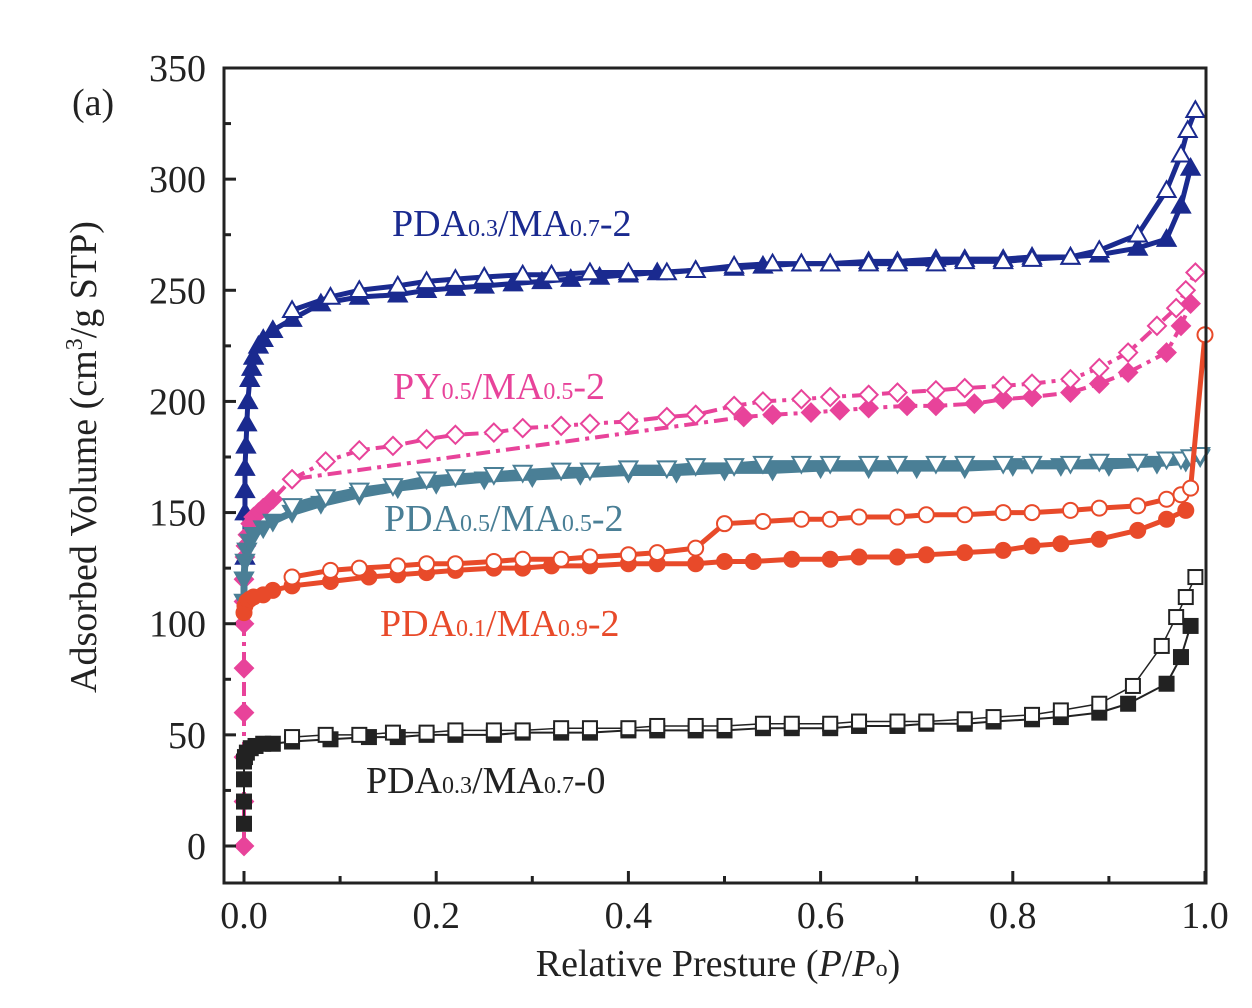  What do you see at coordinates (177, 402) in the screenshot?
I see `y-tick-label: 200` at bounding box center [177, 402].